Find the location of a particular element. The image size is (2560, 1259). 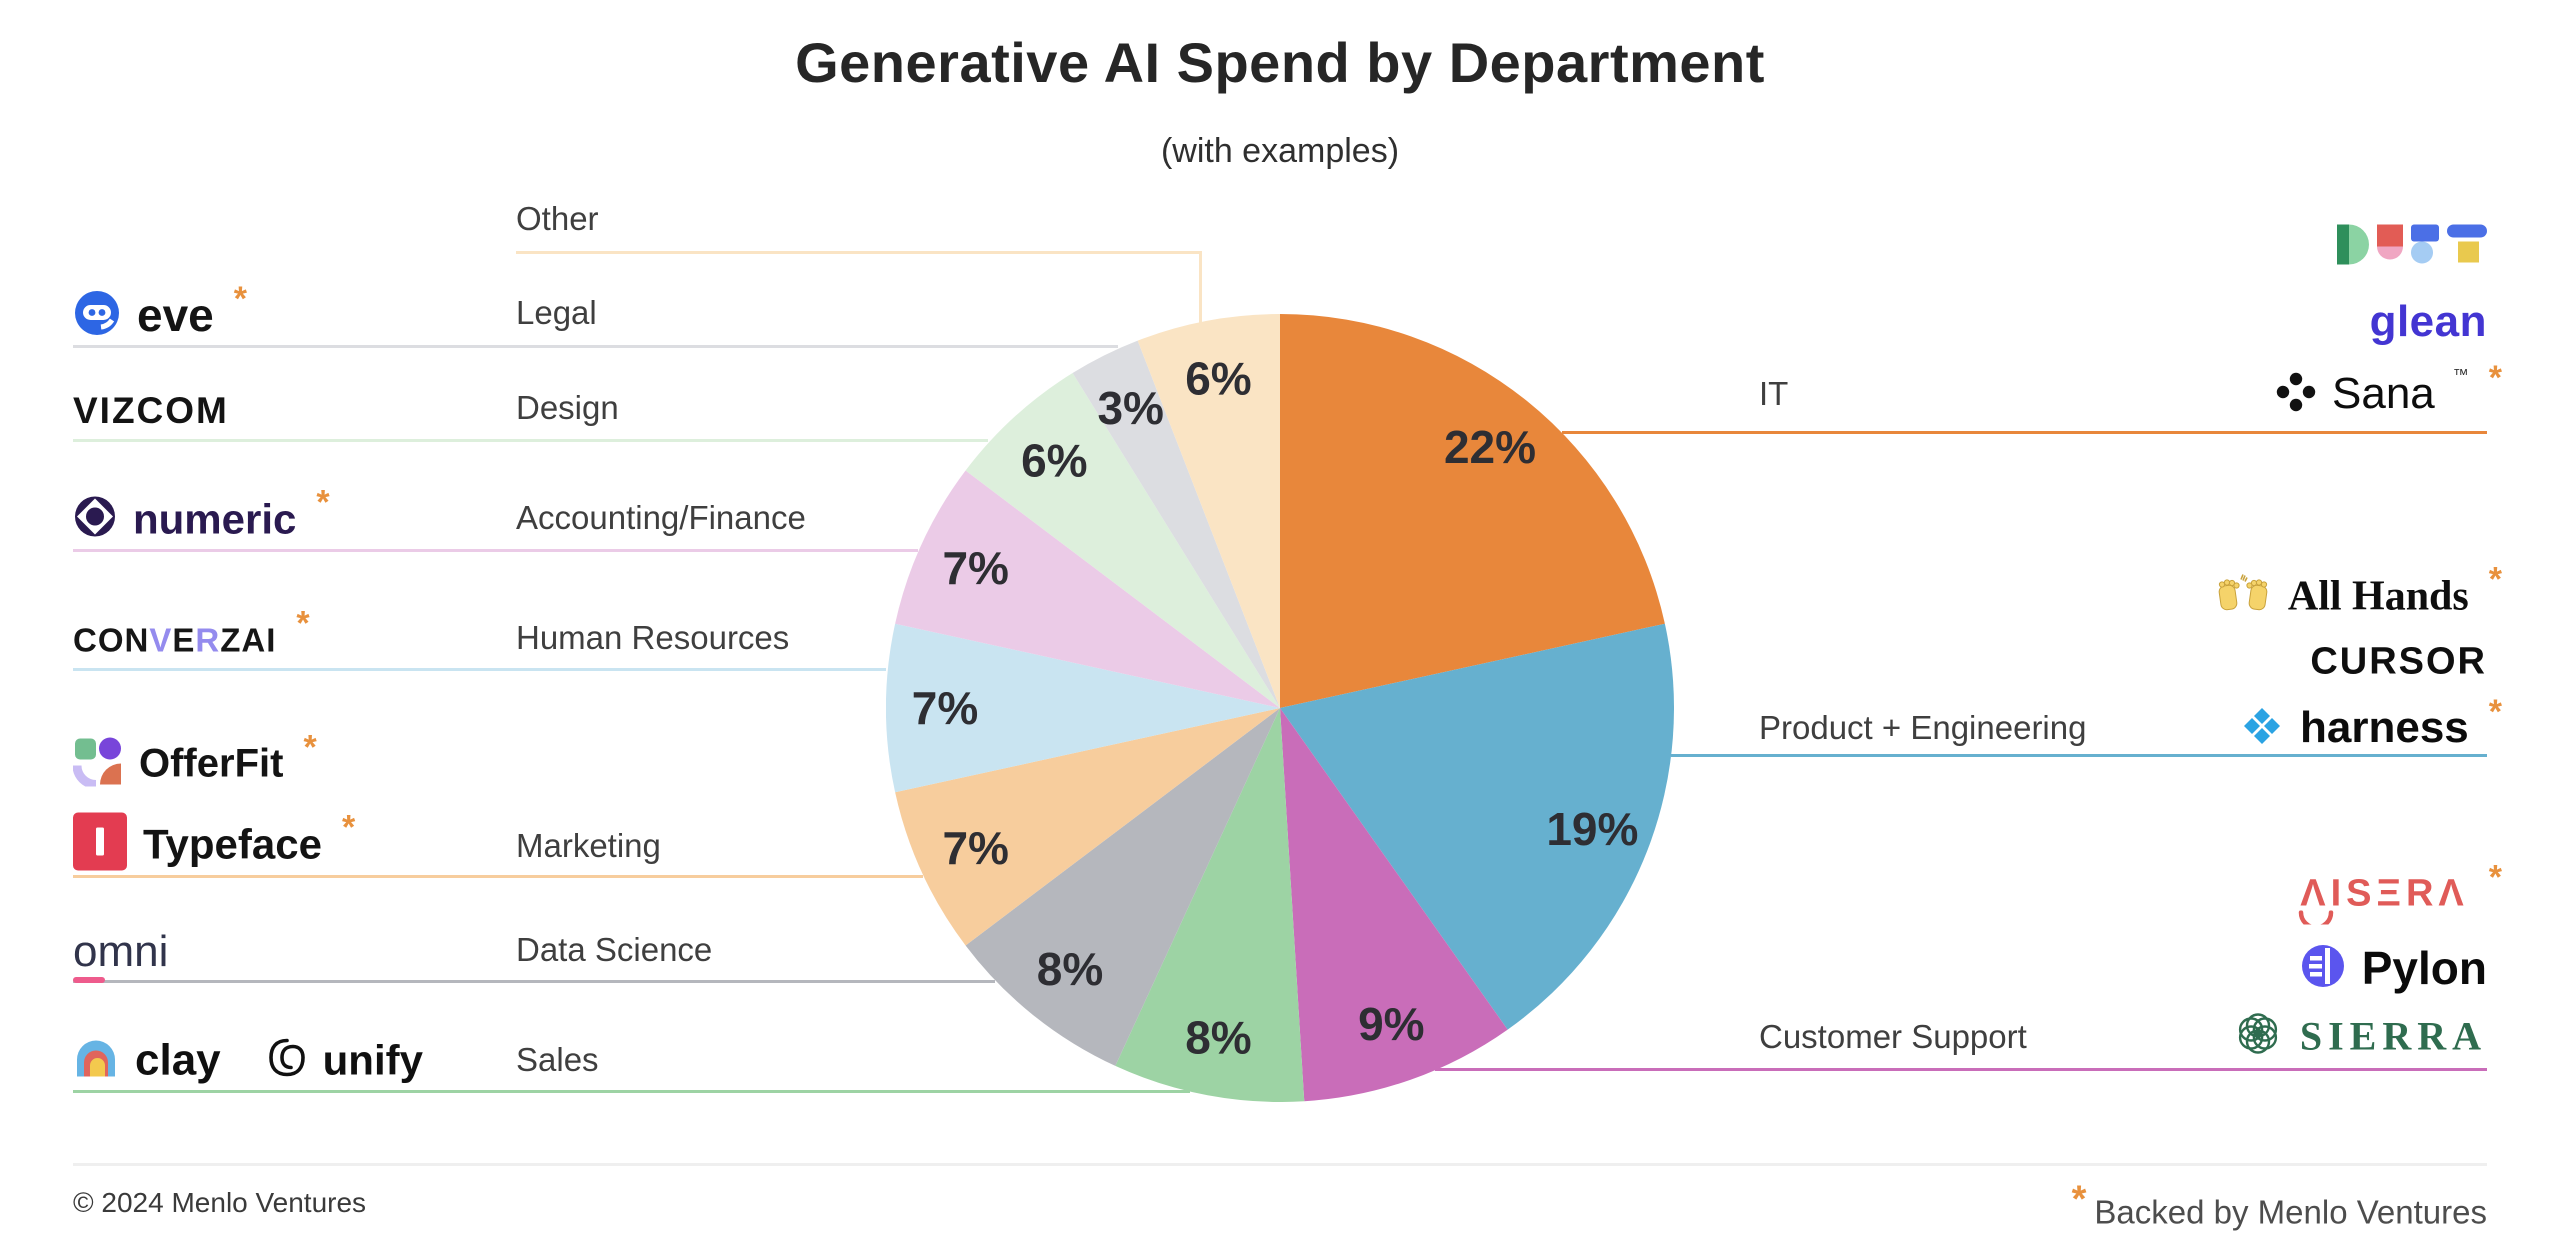

logo-offerfit: OfferFit * is located at coordinates (194, 760).